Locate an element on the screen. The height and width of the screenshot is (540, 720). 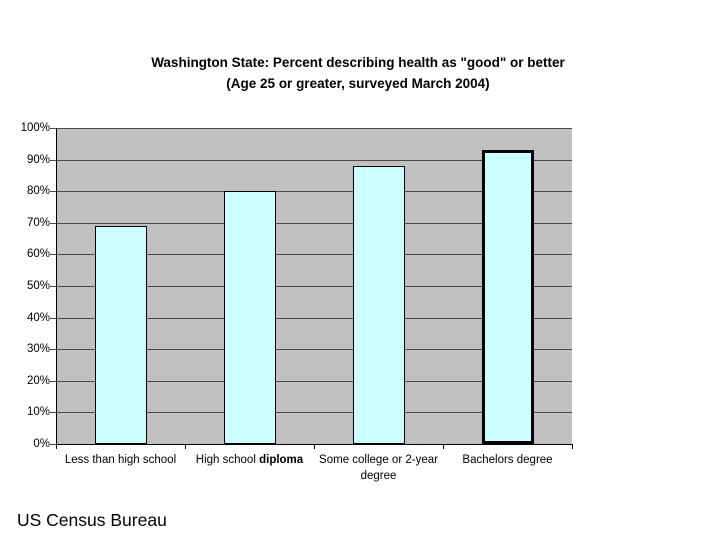
bar-high-school-diploma is located at coordinates (249, 317).